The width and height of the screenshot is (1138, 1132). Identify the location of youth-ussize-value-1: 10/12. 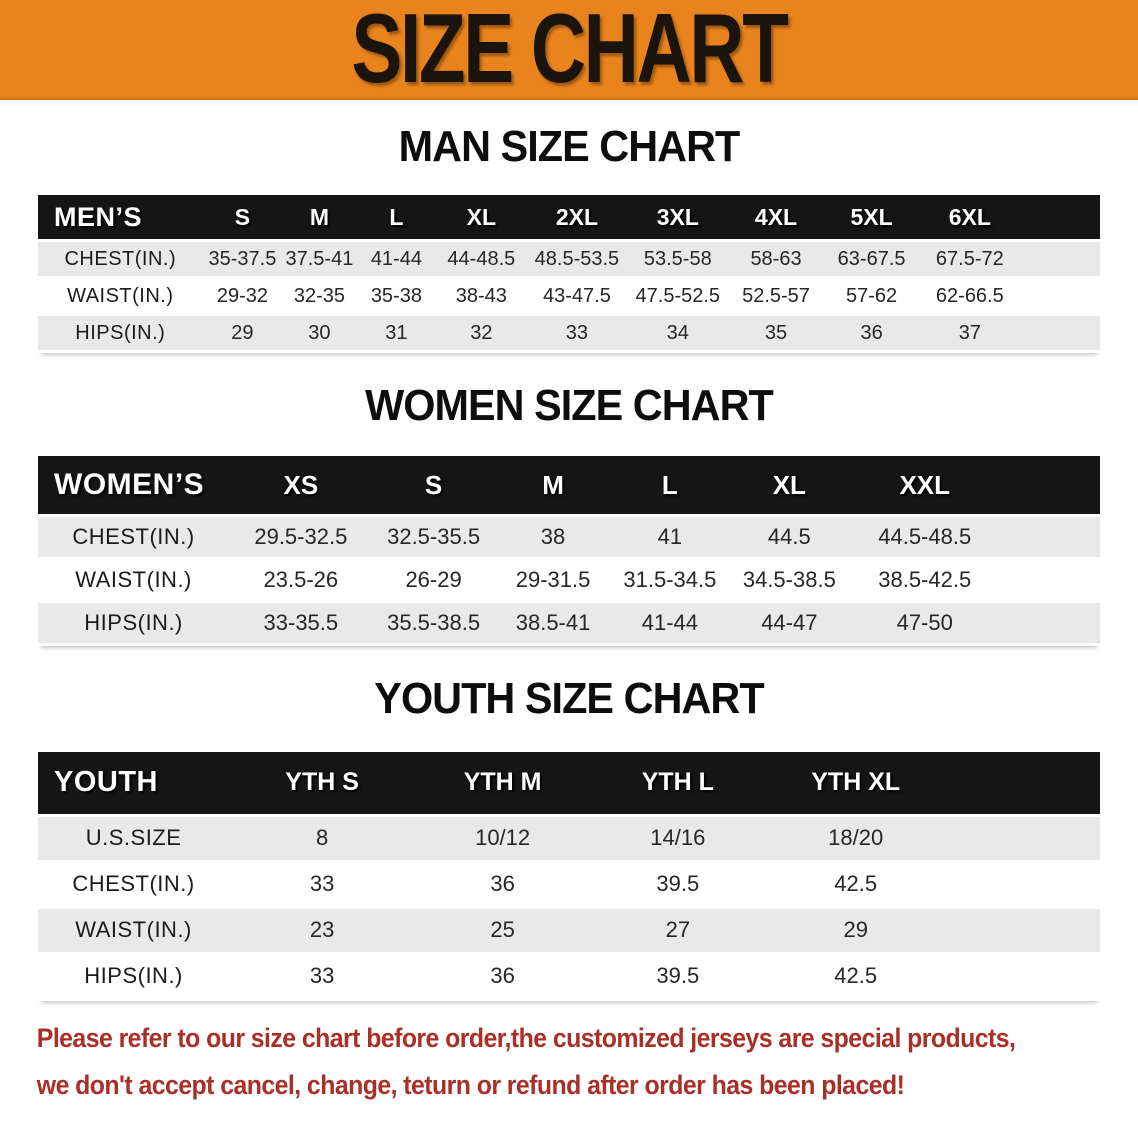
(503, 838).